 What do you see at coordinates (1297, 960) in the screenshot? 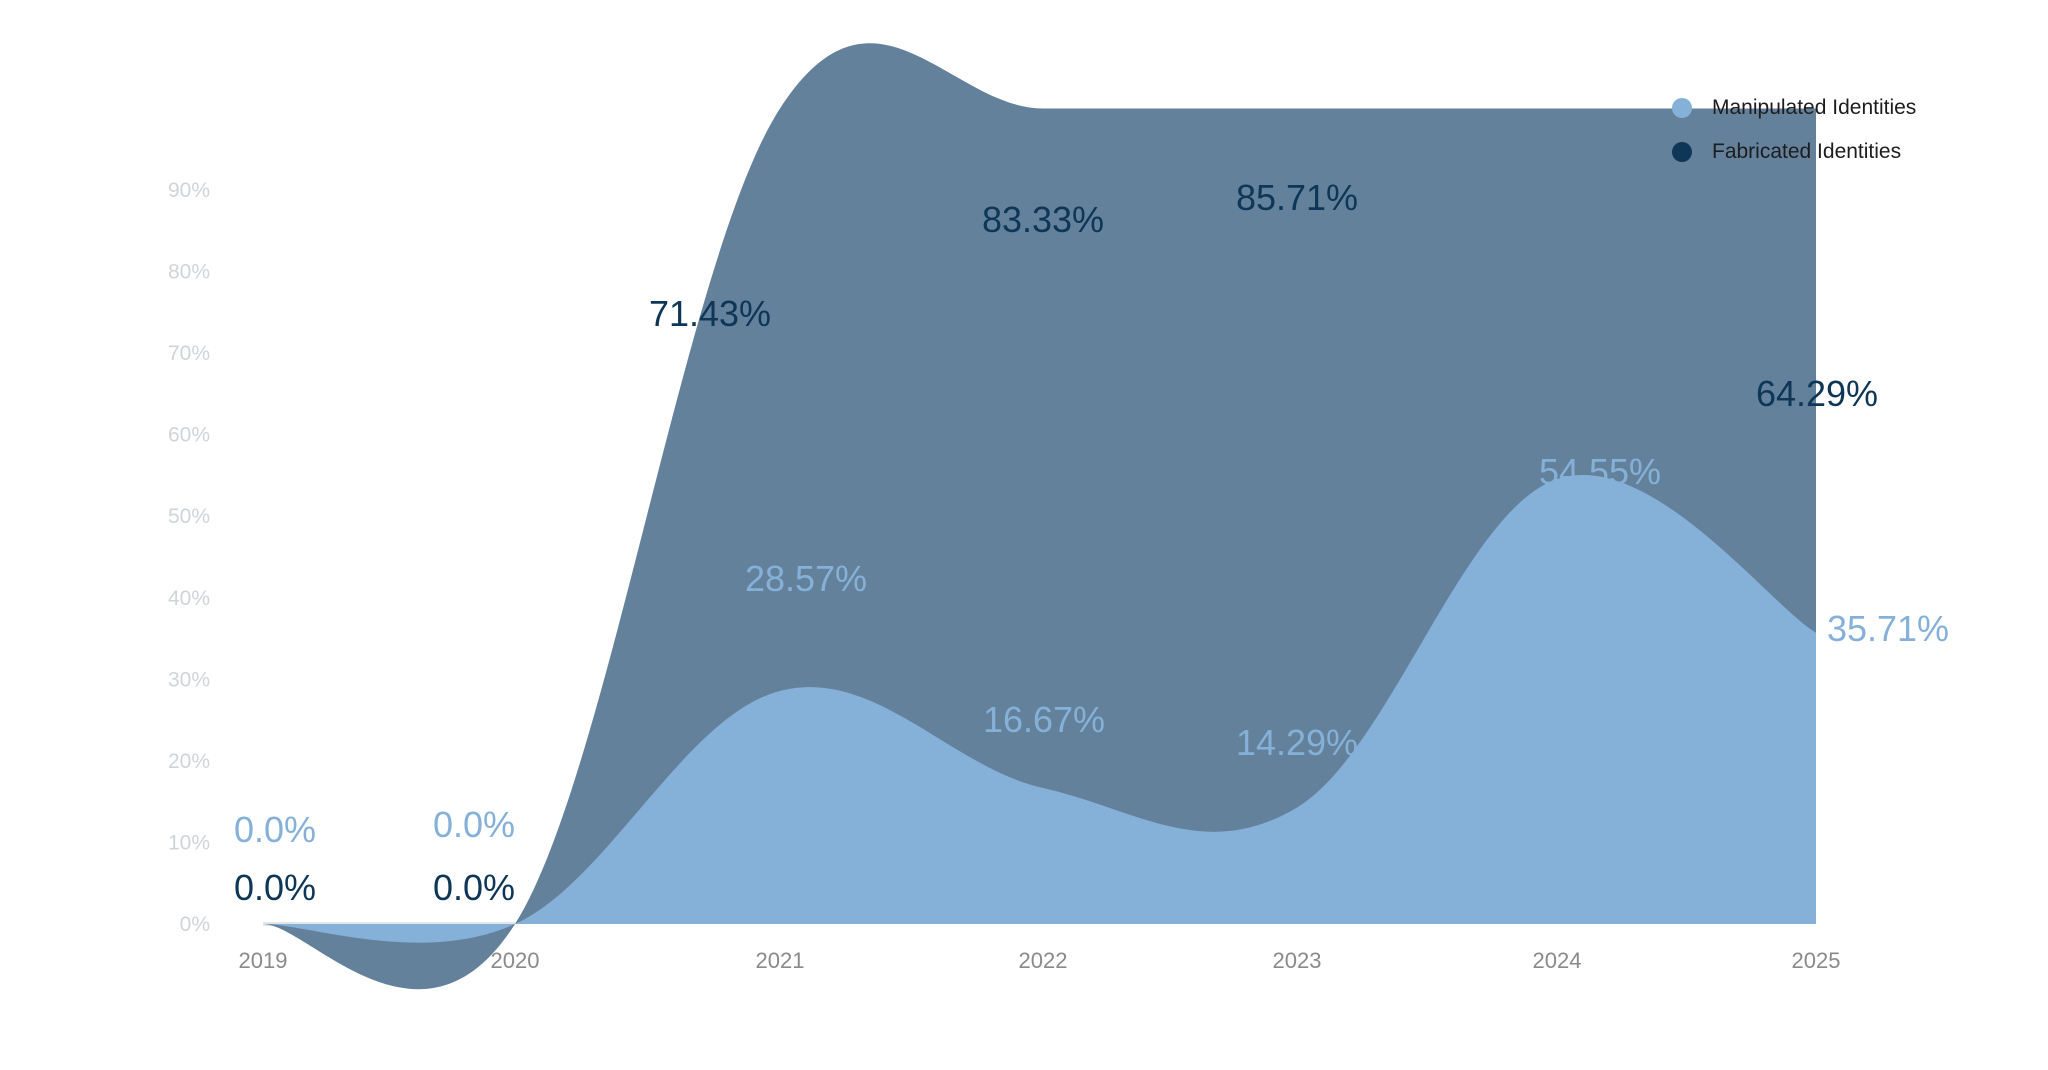
I see `x-tick-label: 2023` at bounding box center [1297, 960].